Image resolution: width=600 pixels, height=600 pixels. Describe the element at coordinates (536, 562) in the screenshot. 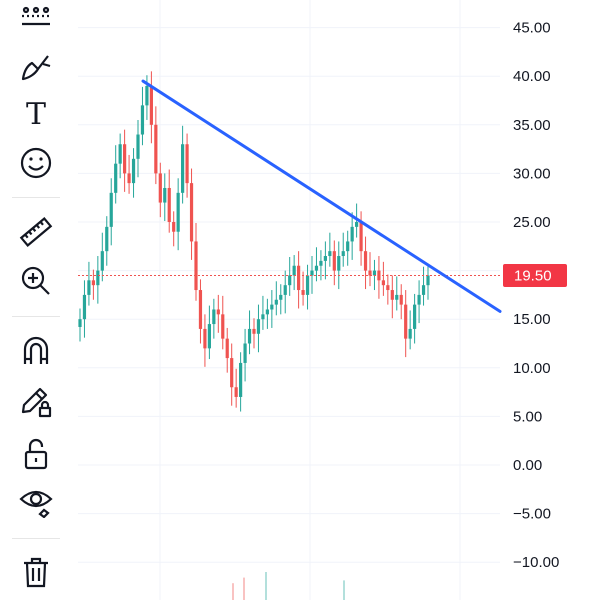

I see `price-tick-label: −10.00` at that location.